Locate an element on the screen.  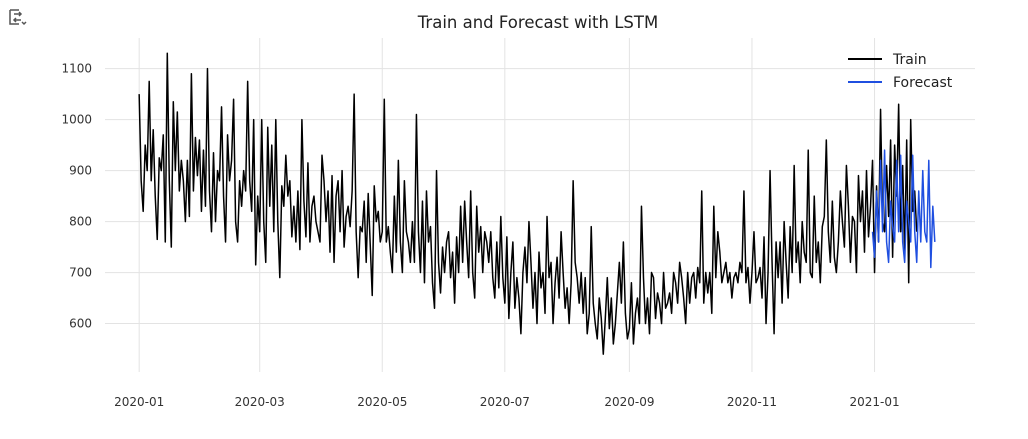
x-tick-label: 2021-01 is located at coordinates (874, 402).